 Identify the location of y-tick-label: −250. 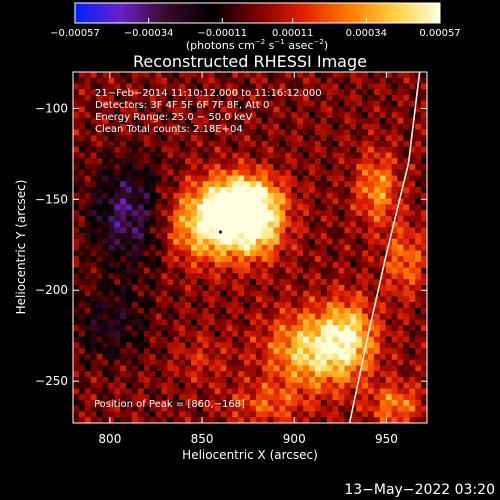
(51, 381).